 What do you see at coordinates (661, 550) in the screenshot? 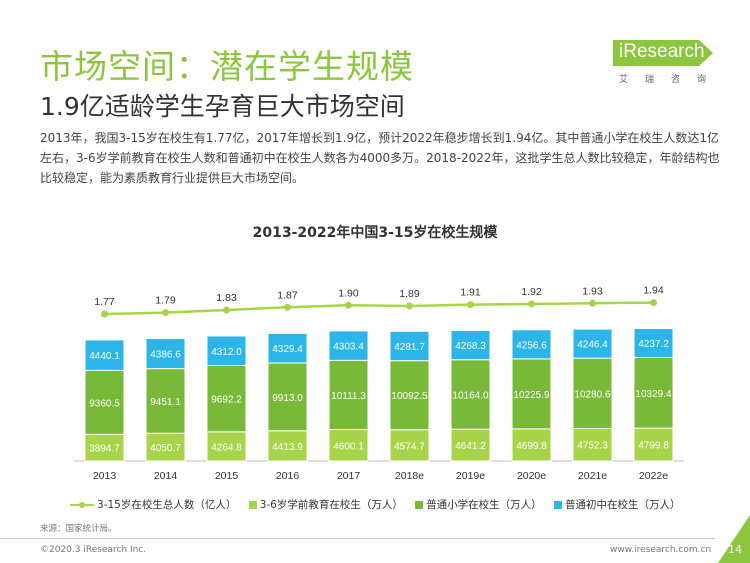
I see `website-link: www.iresearch.com.cn` at bounding box center [661, 550].